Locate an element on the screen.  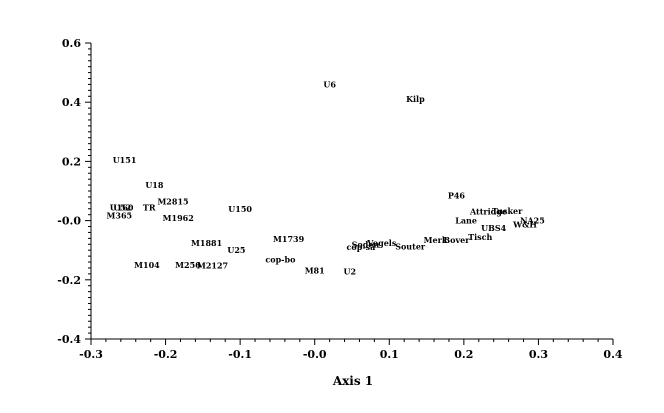
point-label: U52 is located at coordinates (122, 207).